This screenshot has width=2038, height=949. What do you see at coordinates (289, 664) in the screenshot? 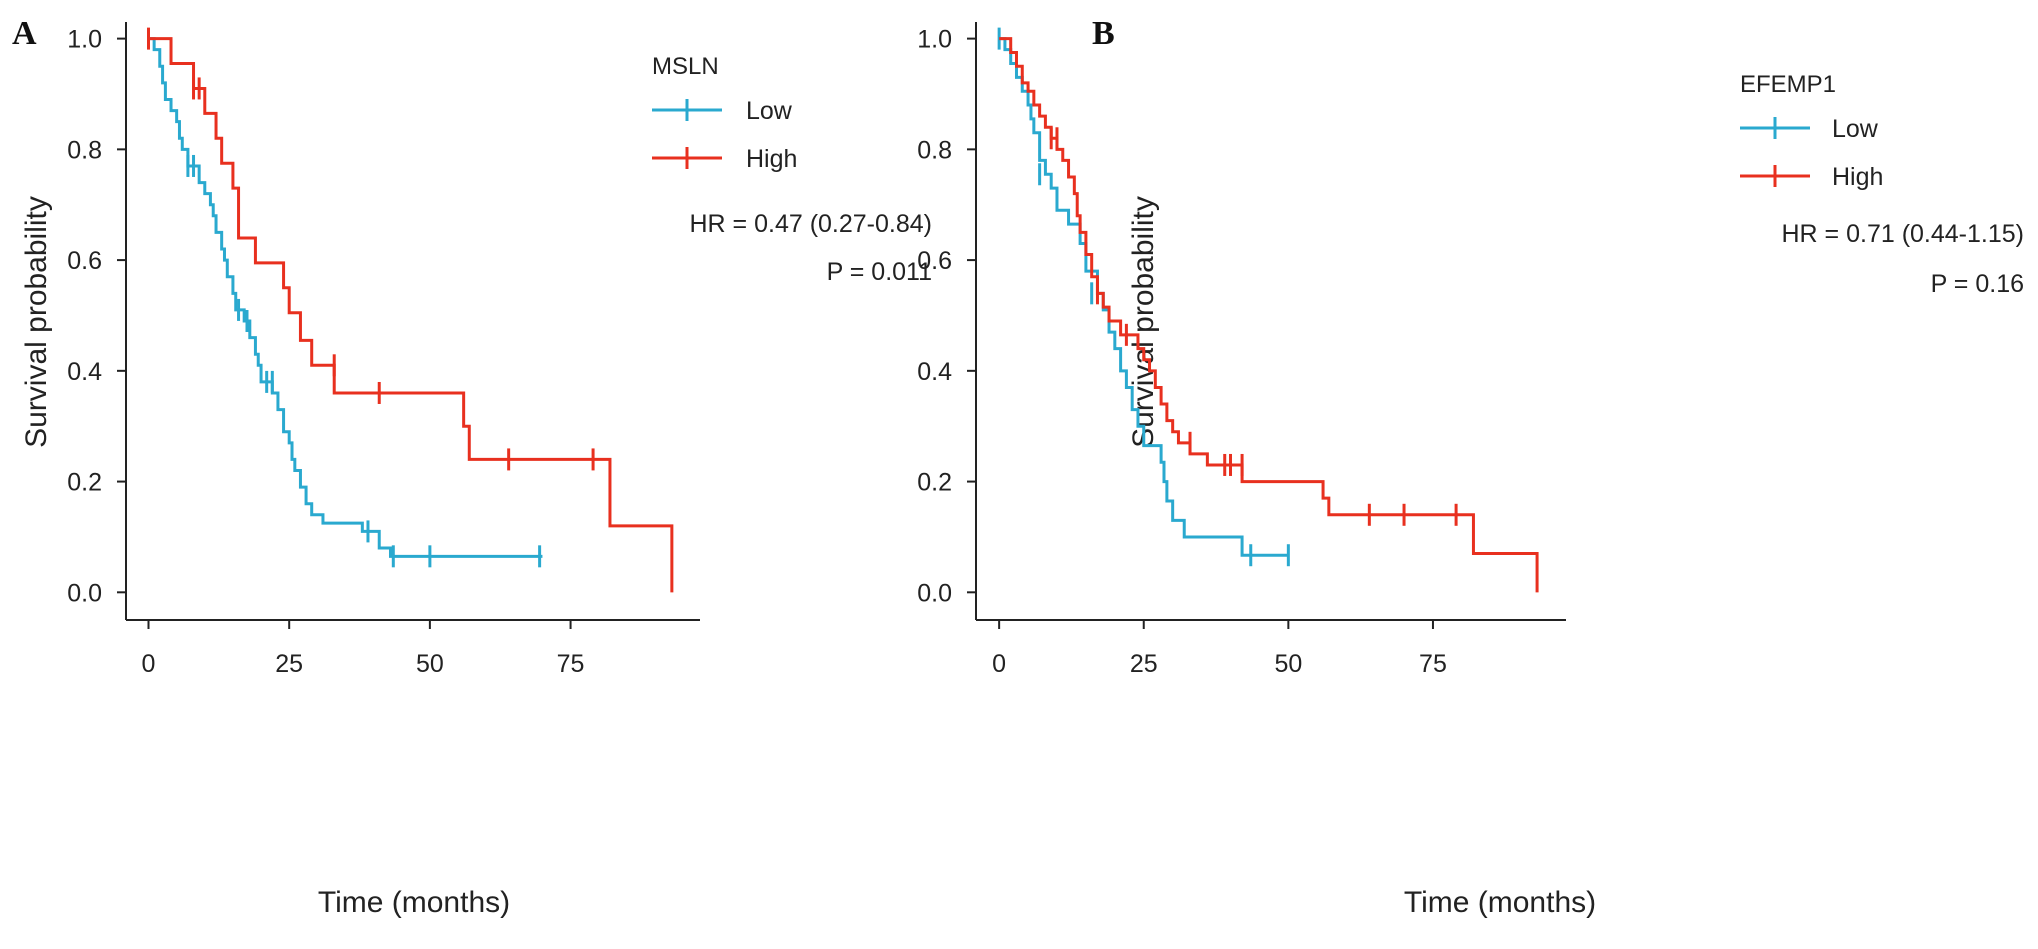
I see `x-tick-label-a: 25` at bounding box center [289, 664].